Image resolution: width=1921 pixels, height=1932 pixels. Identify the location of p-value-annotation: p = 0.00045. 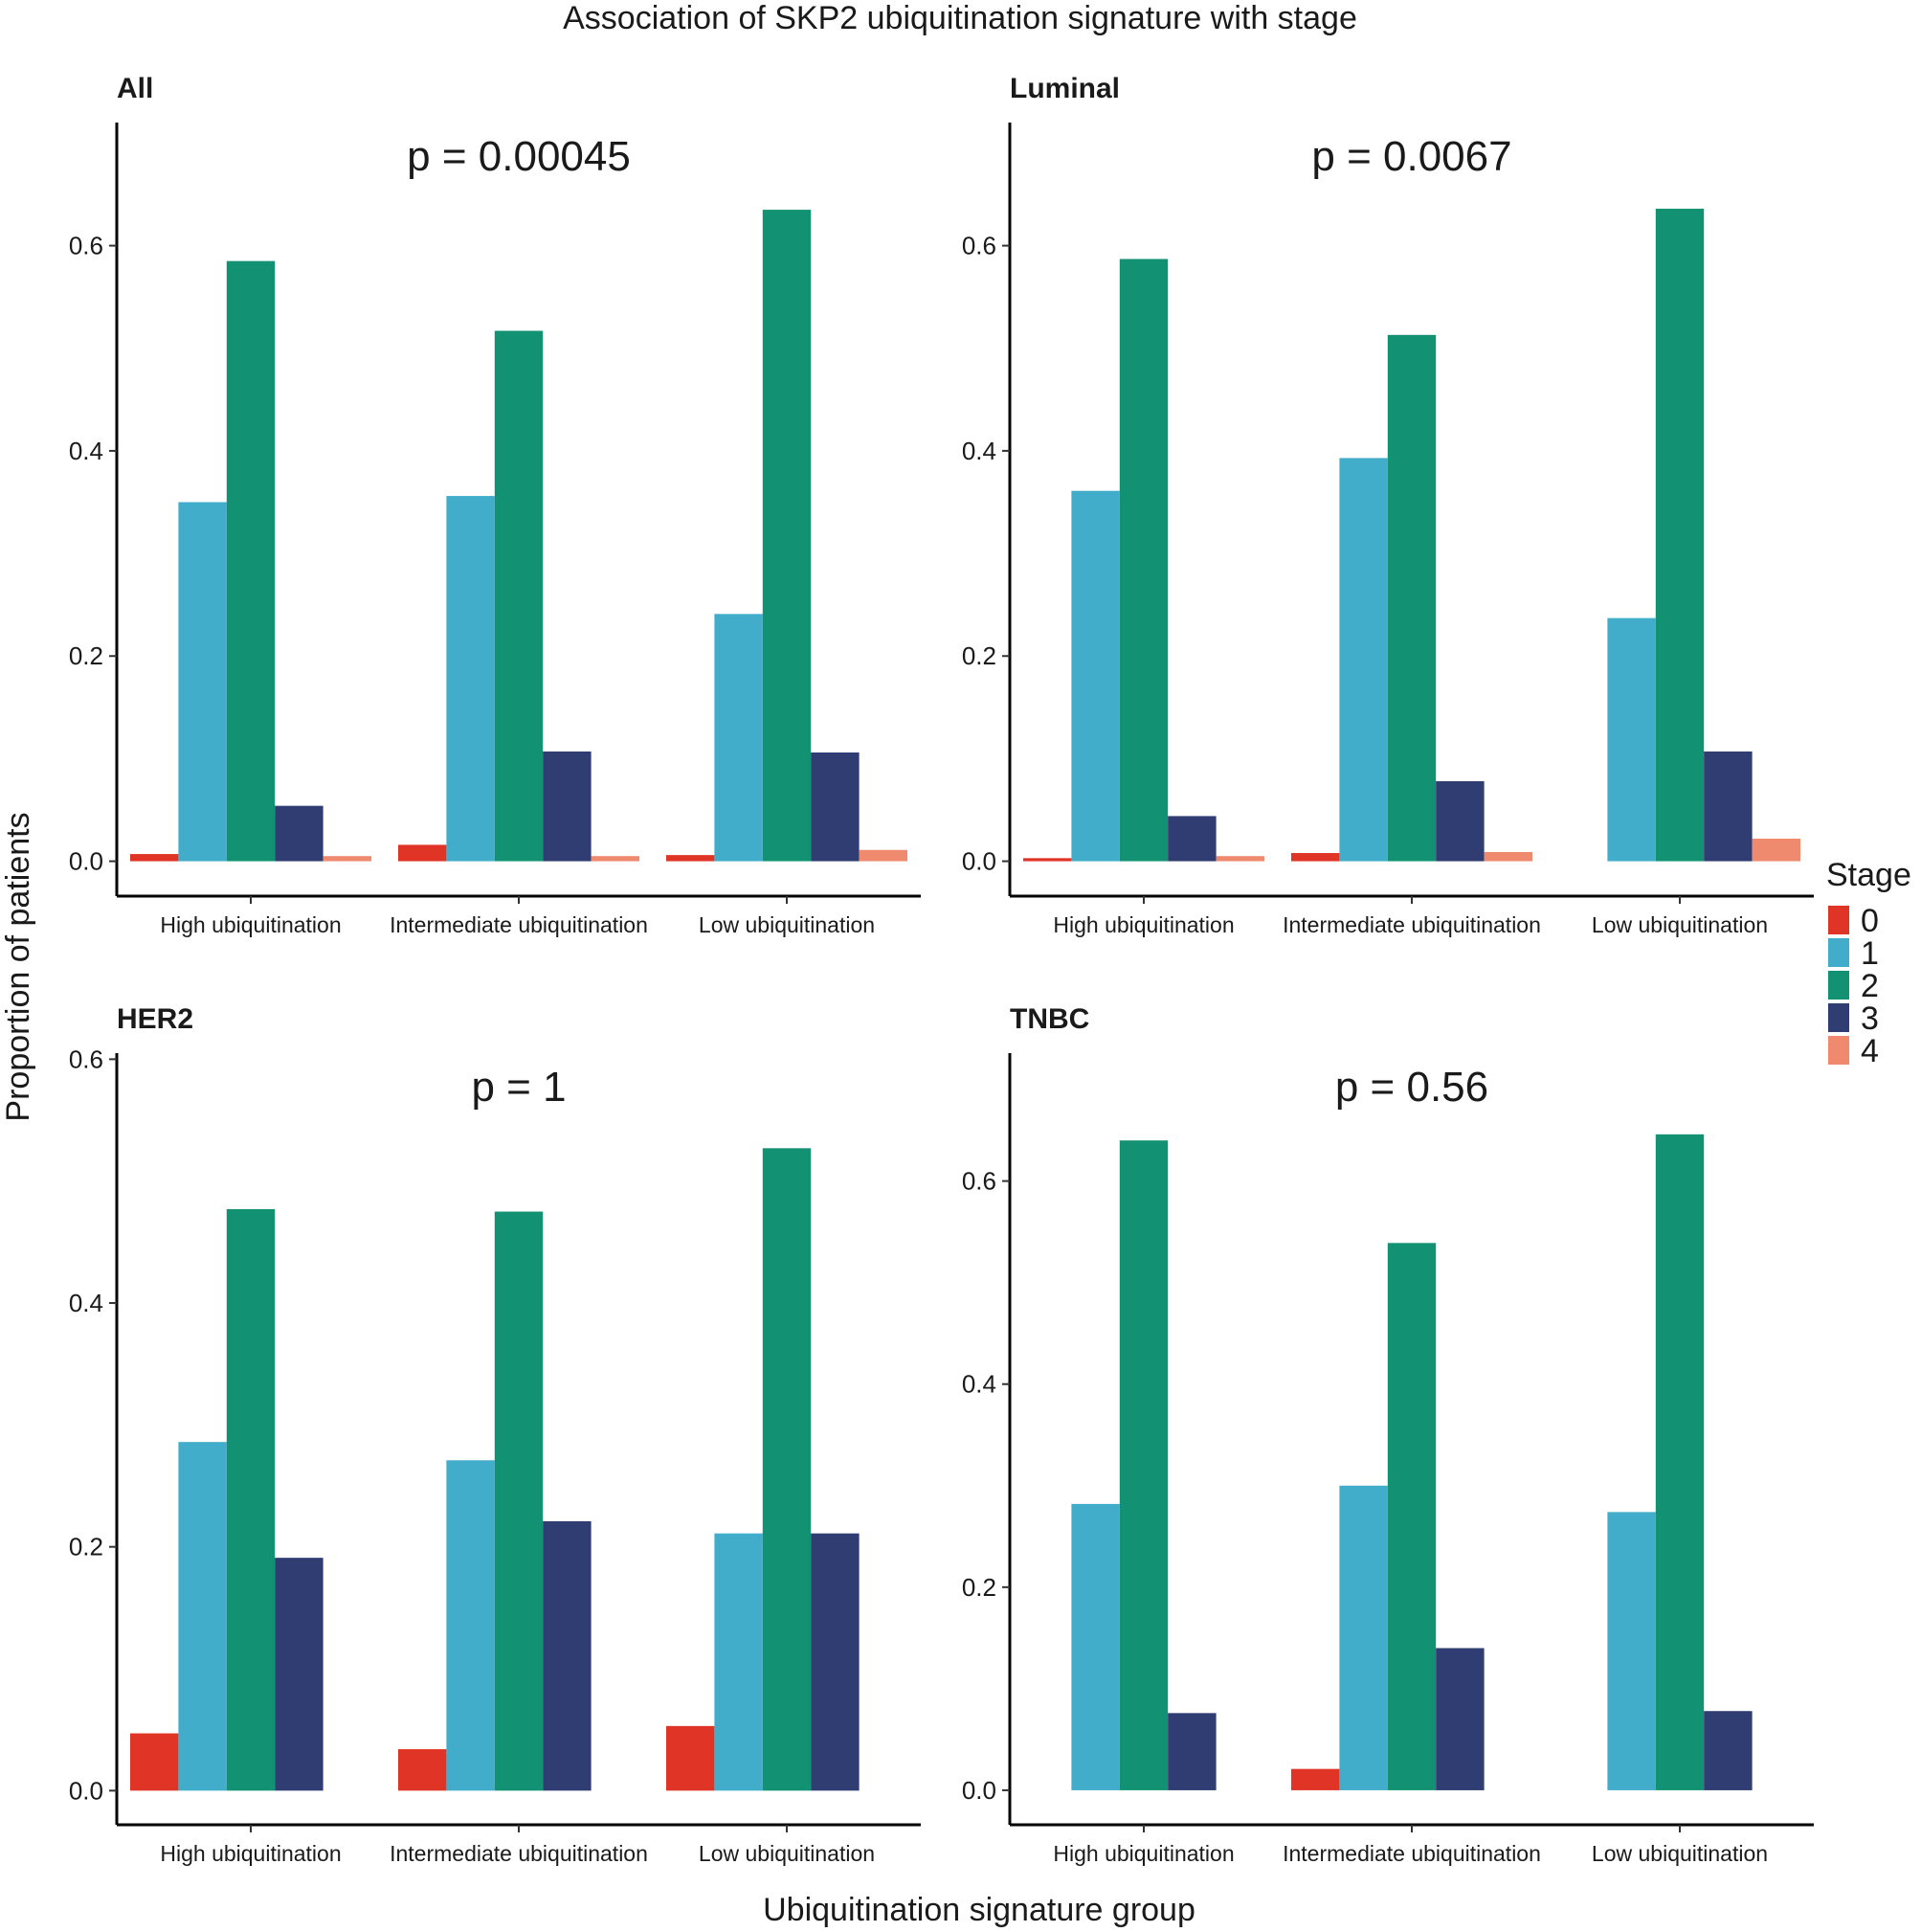
(519, 156).